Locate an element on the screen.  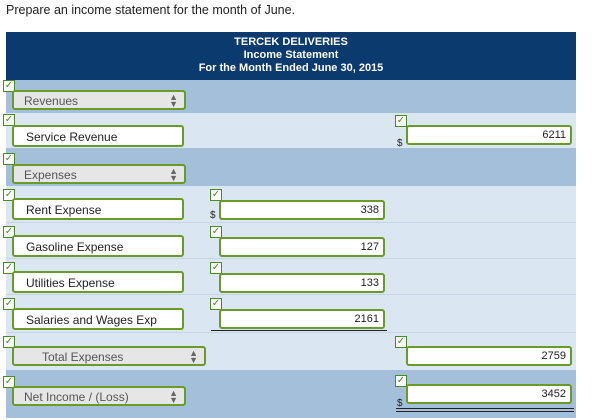
net-income-select: Net Income / (Loss) ▲ ▼ is located at coordinates (99, 396).